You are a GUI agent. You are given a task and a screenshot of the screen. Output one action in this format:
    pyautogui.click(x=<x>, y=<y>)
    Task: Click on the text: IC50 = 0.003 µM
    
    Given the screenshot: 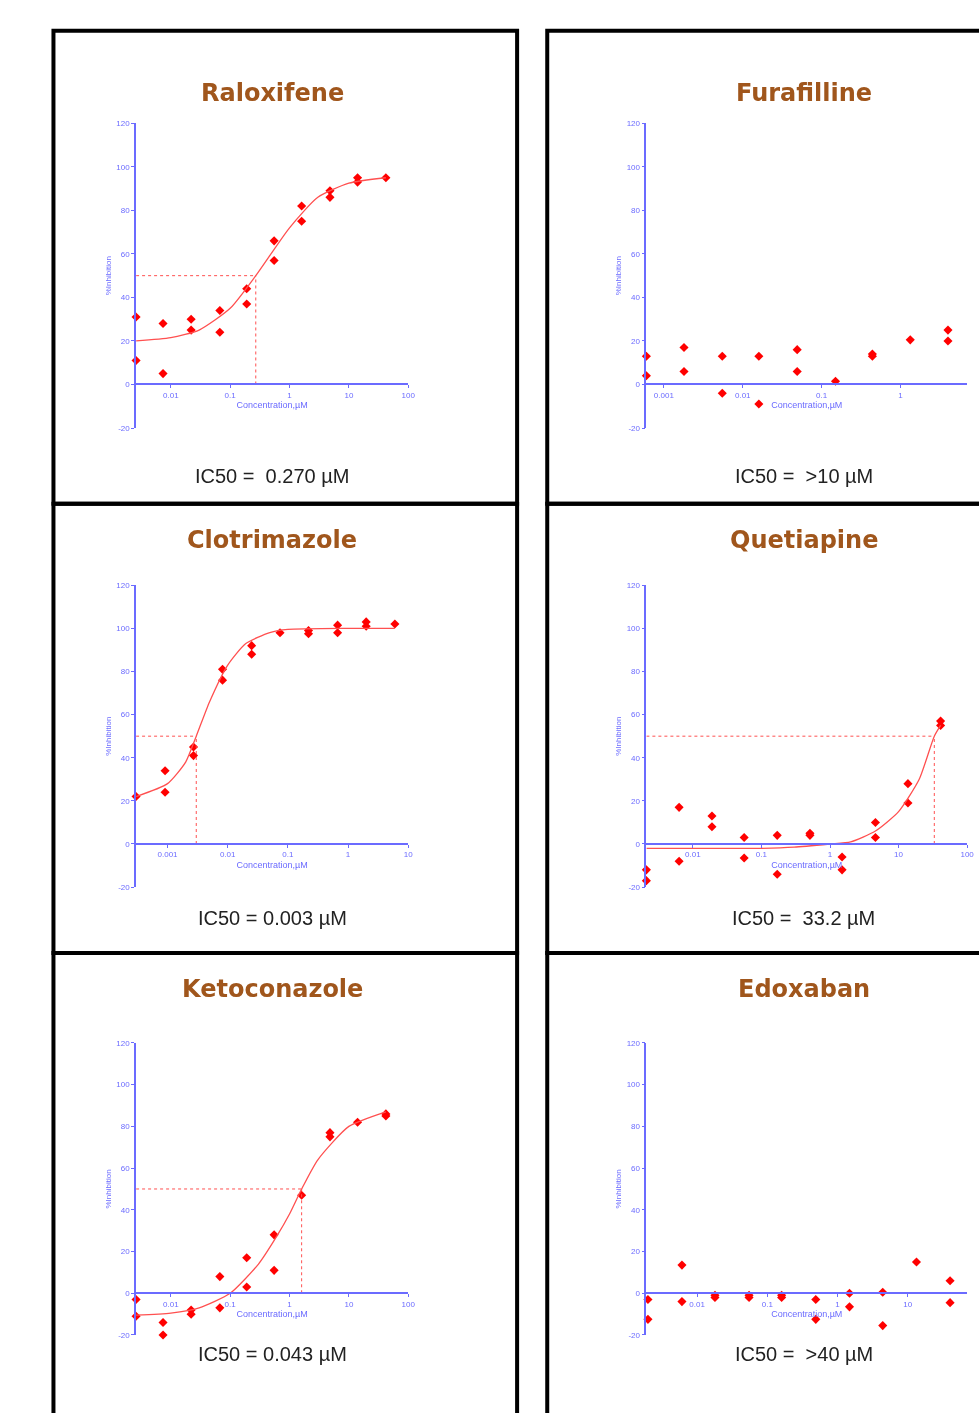 What is the action you would take?
    pyautogui.click(x=272, y=918)
    